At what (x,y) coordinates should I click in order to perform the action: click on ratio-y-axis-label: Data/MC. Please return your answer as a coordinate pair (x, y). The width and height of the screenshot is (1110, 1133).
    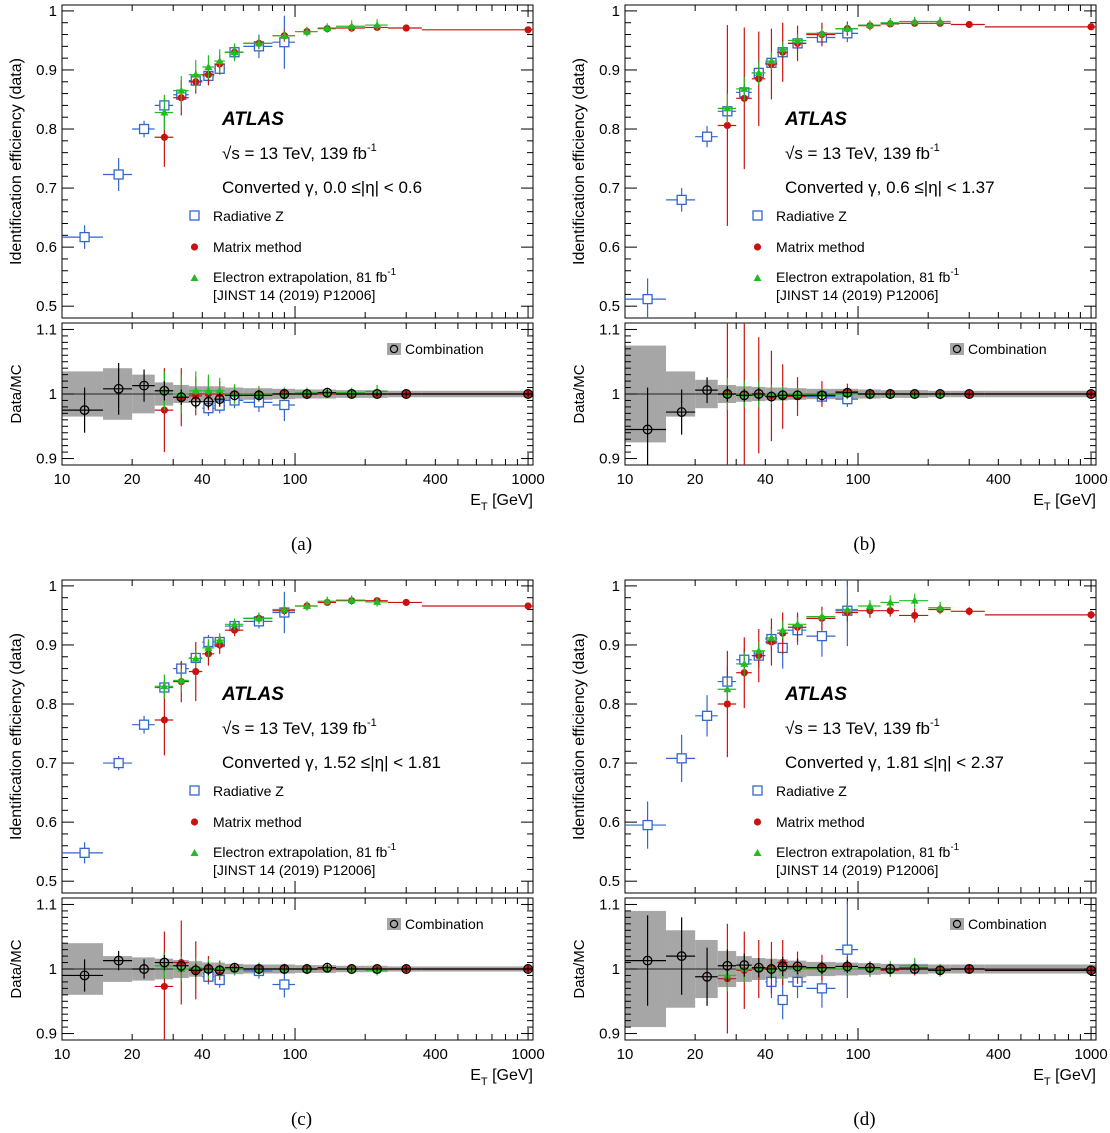
    Looking at the image, I should click on (16, 393).